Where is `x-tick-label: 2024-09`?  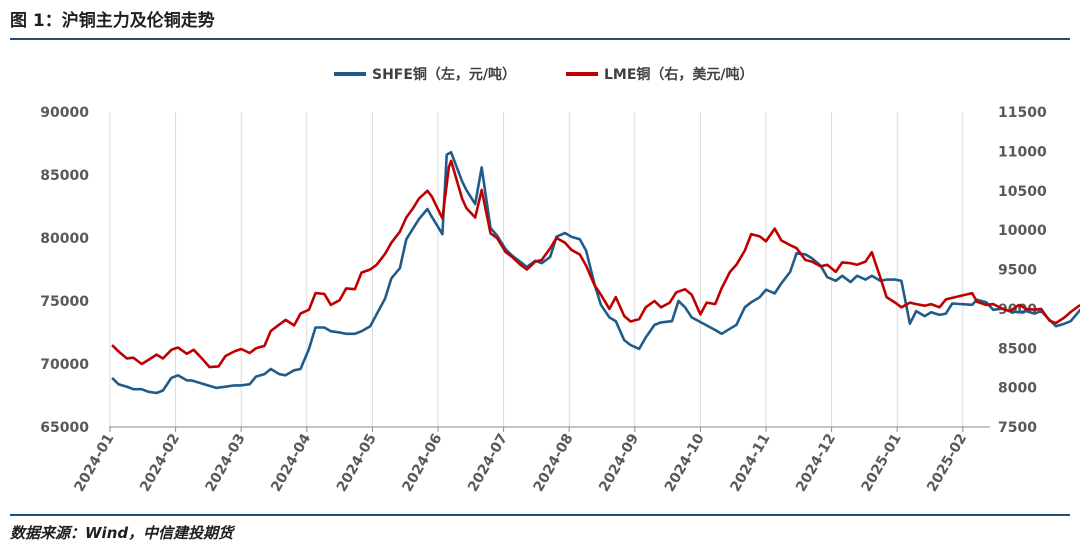 x-tick-label: 2024-09 is located at coordinates (619, 463).